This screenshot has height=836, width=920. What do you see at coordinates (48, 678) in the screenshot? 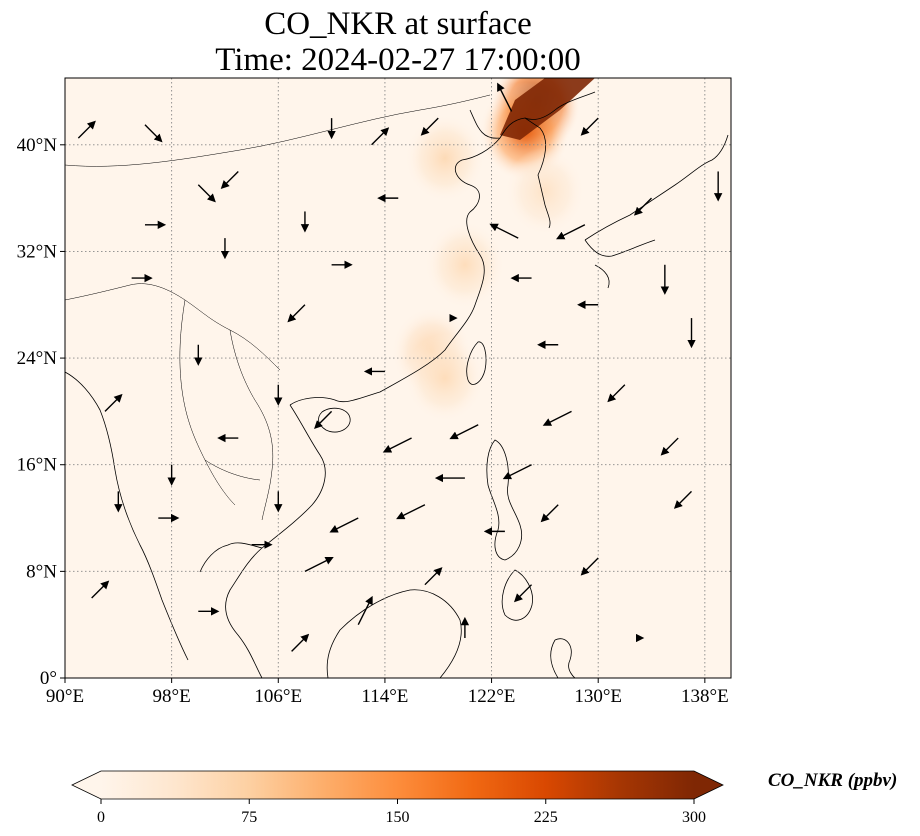
I see `lat-tick-label: 0°` at bounding box center [48, 678].